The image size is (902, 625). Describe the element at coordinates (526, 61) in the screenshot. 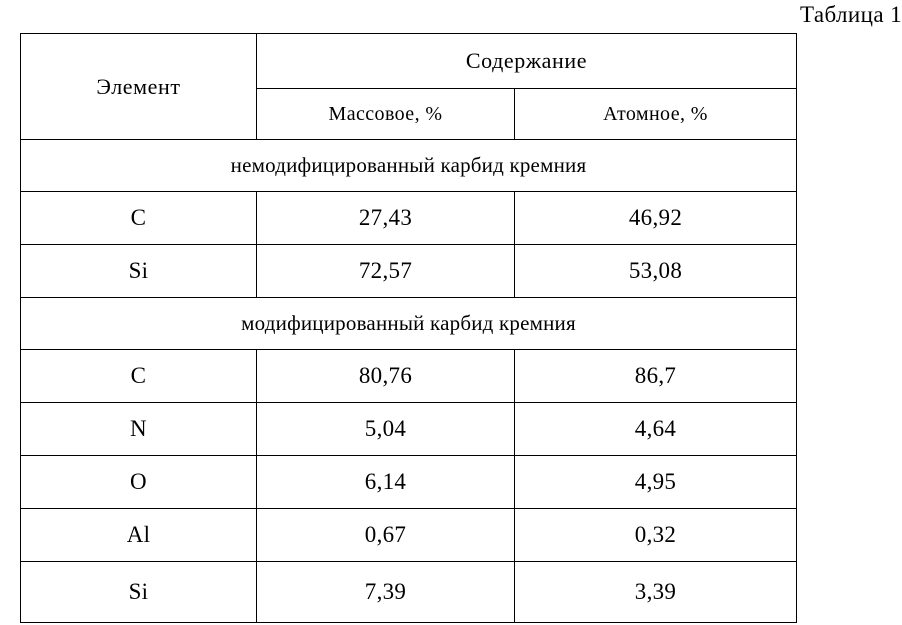

I see `column-header-content-group: Содержание` at that location.